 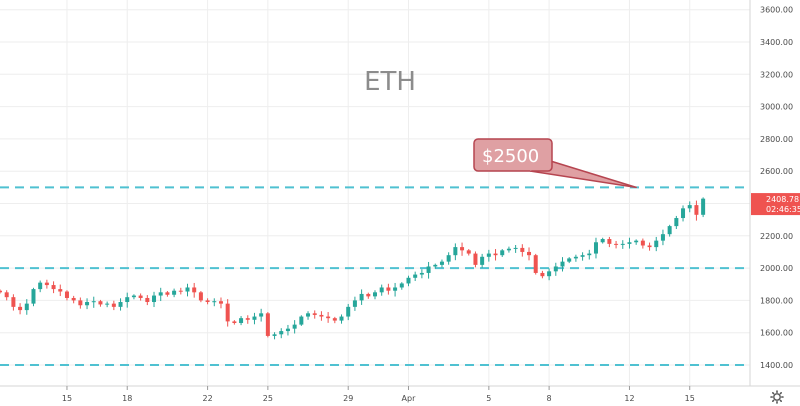 What do you see at coordinates (549, 398) in the screenshot?
I see `time-axis-label: 8` at bounding box center [549, 398].